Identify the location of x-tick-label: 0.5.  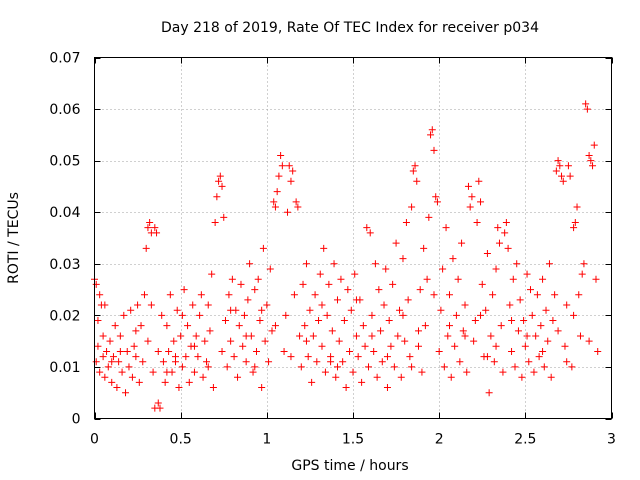
(181, 440).